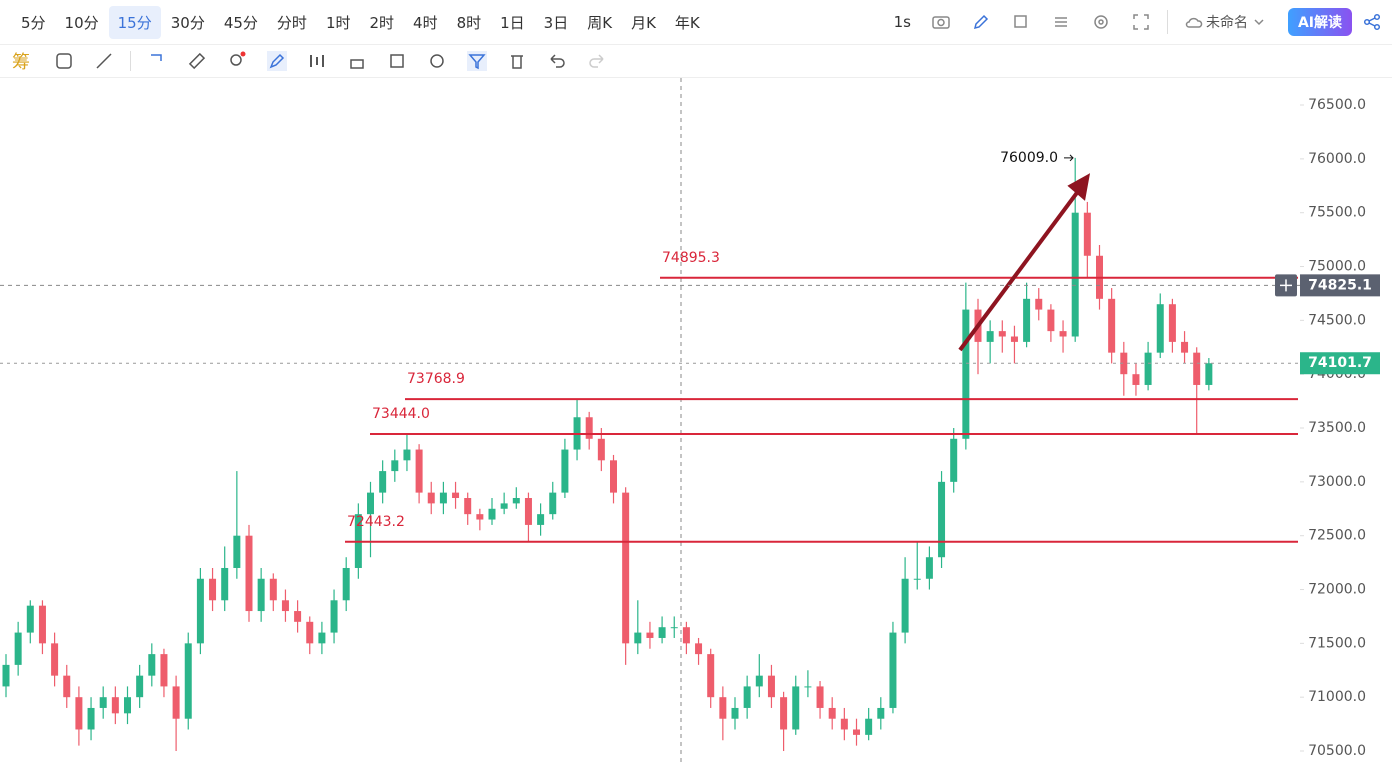 The width and height of the screenshot is (1392, 762). What do you see at coordinates (643, 22) in the screenshot?
I see `interval-button: 月K` at bounding box center [643, 22].